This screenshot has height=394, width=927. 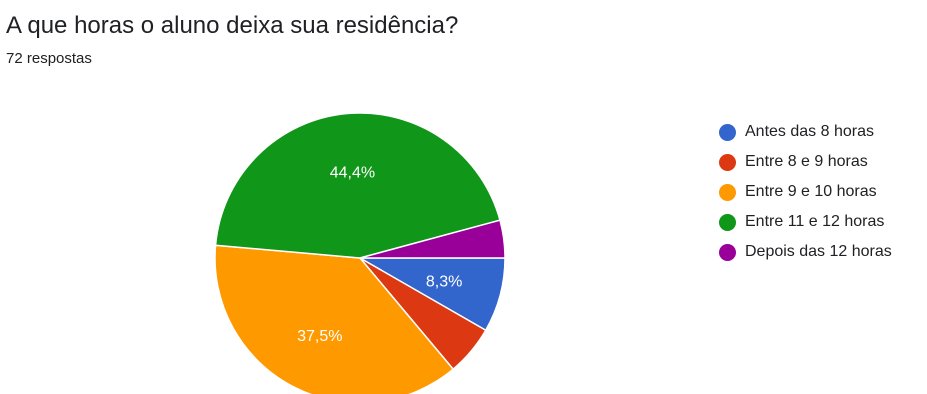 I want to click on legend-item-entre-11-e-12-horas: Entre 11 e 12 horas, so click(x=805, y=222).